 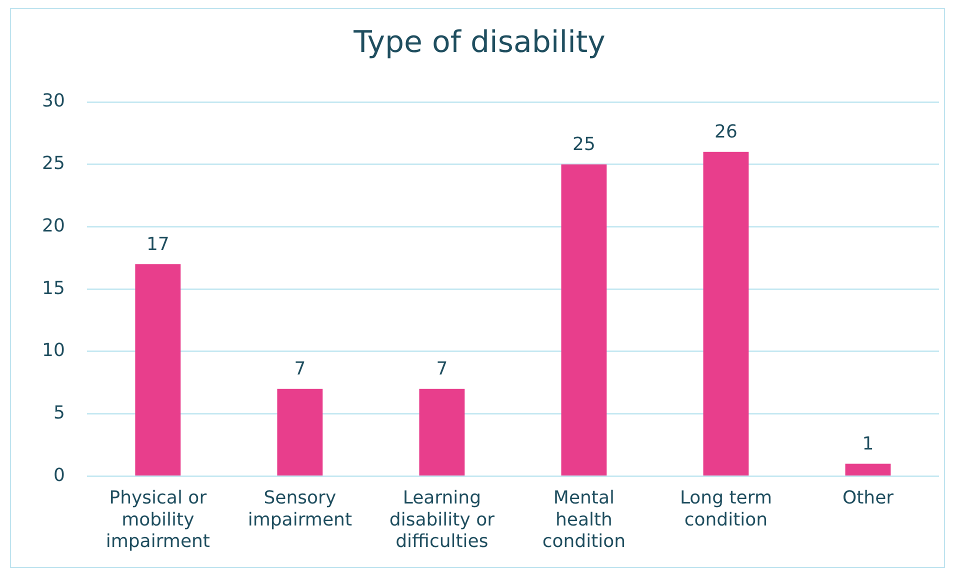 What do you see at coordinates (479, 42) in the screenshot?
I see `chart-title: Type of disability` at bounding box center [479, 42].